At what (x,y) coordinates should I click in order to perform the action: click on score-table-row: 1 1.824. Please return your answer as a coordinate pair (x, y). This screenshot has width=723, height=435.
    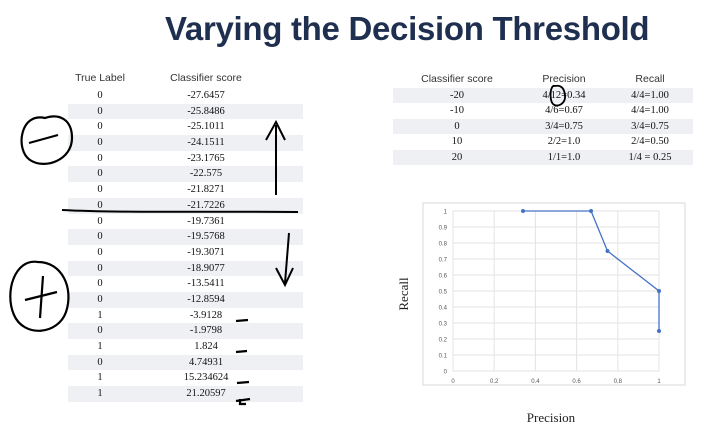
    Looking at the image, I should click on (185, 347).